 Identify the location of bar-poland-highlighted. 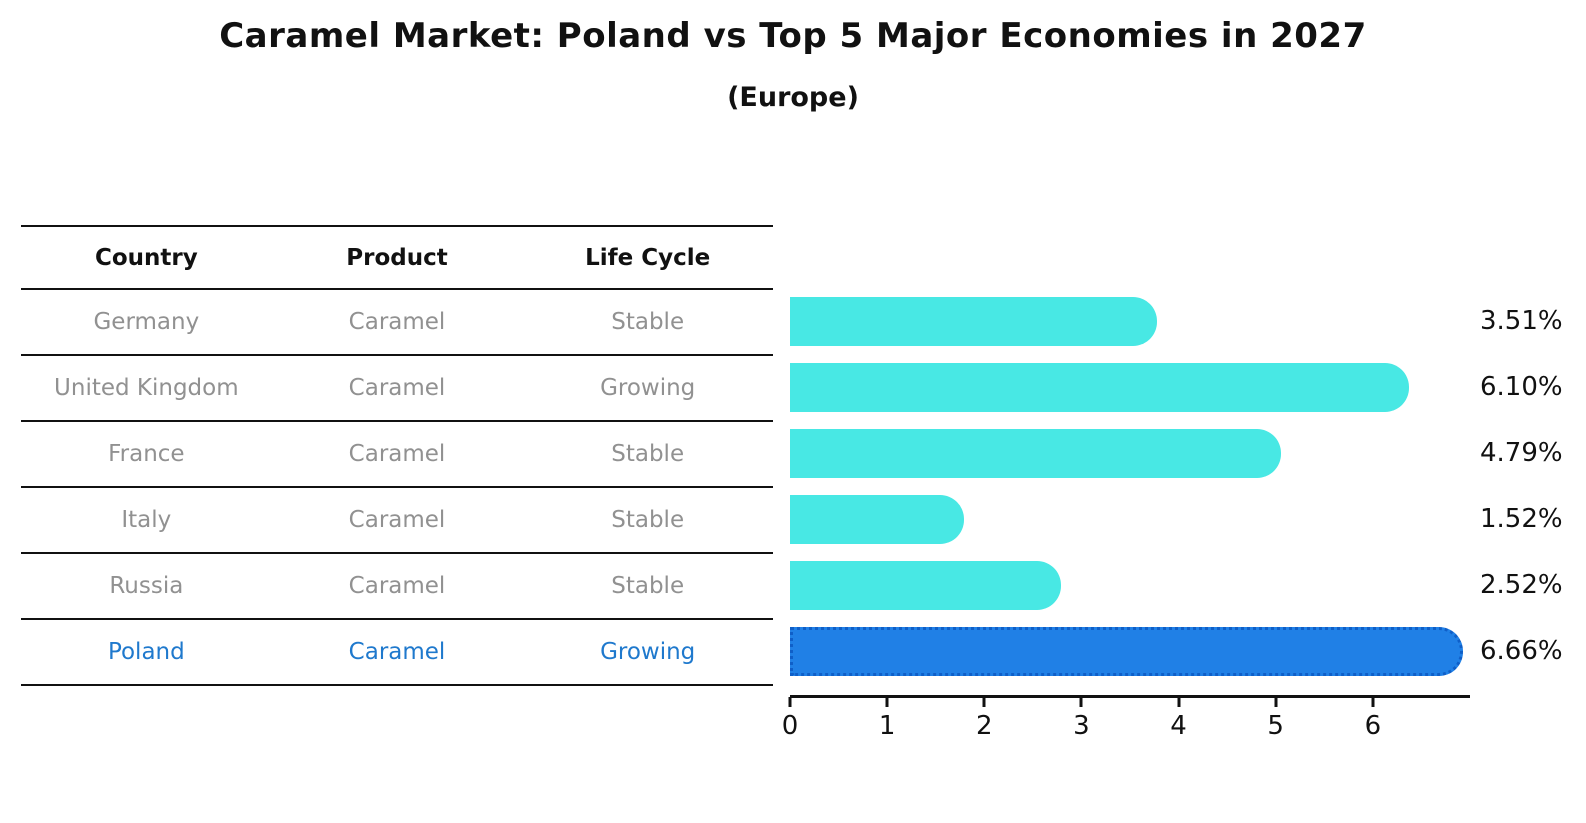
(1126, 651).